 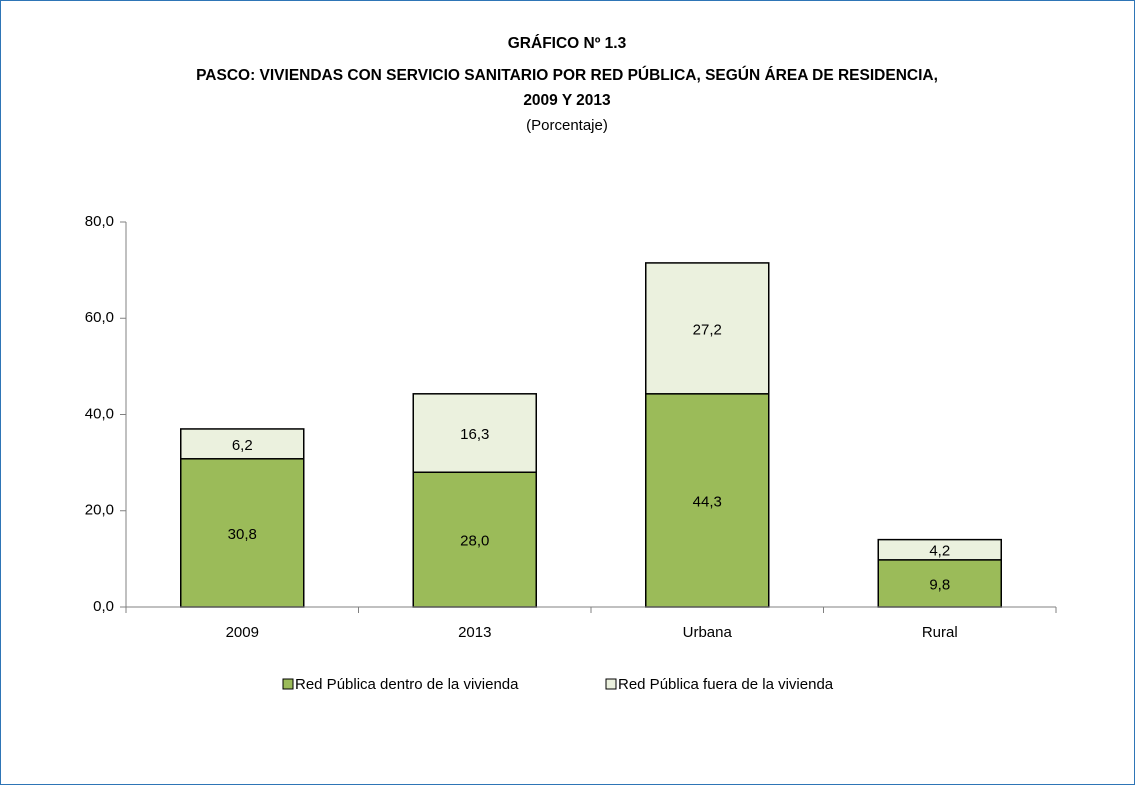 I want to click on y-tick-label: 40,0, so click(x=99, y=413).